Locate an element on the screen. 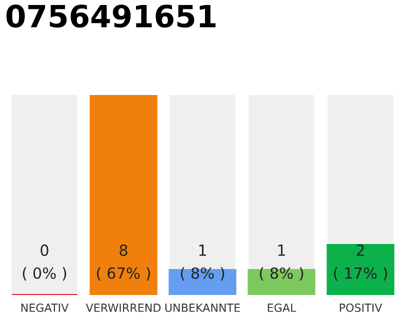 This screenshot has height=320, width=410. data-label: 8 ( 67% ) is located at coordinates (123, 262).